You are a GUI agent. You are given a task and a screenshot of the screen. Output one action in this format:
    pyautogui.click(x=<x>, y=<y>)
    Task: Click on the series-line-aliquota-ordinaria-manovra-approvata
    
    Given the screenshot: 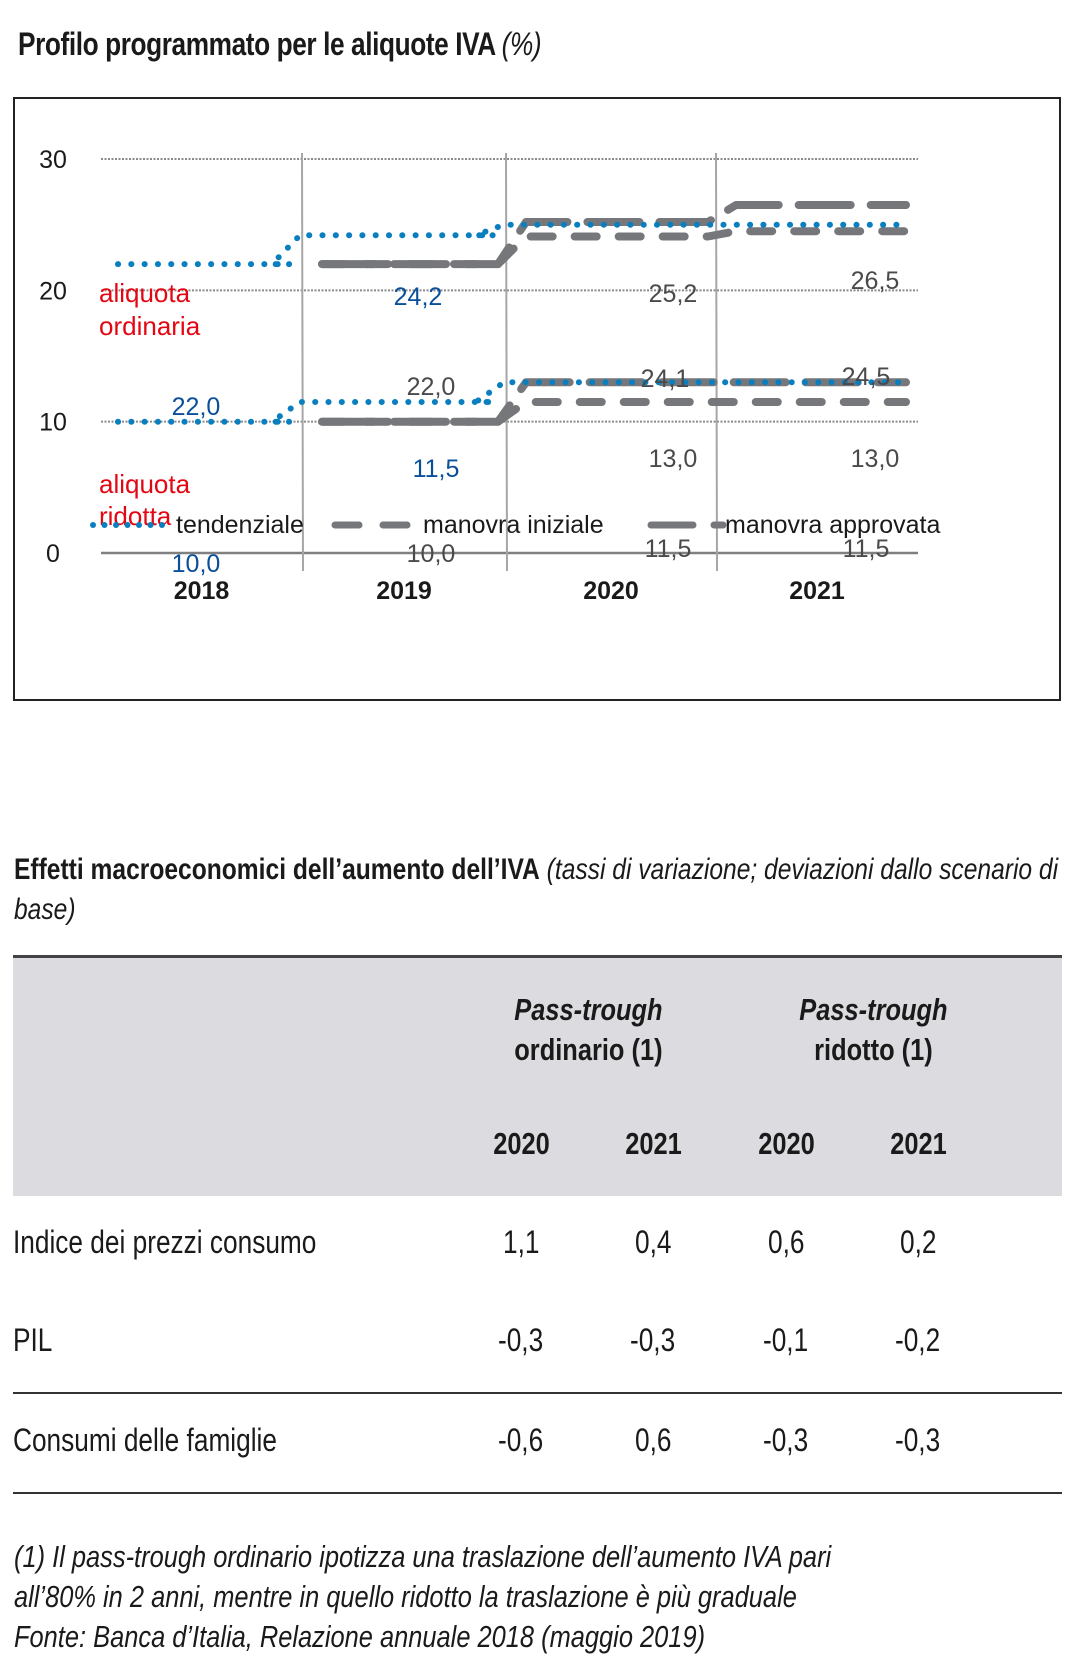 What is the action you would take?
    pyautogui.click(x=614, y=235)
    